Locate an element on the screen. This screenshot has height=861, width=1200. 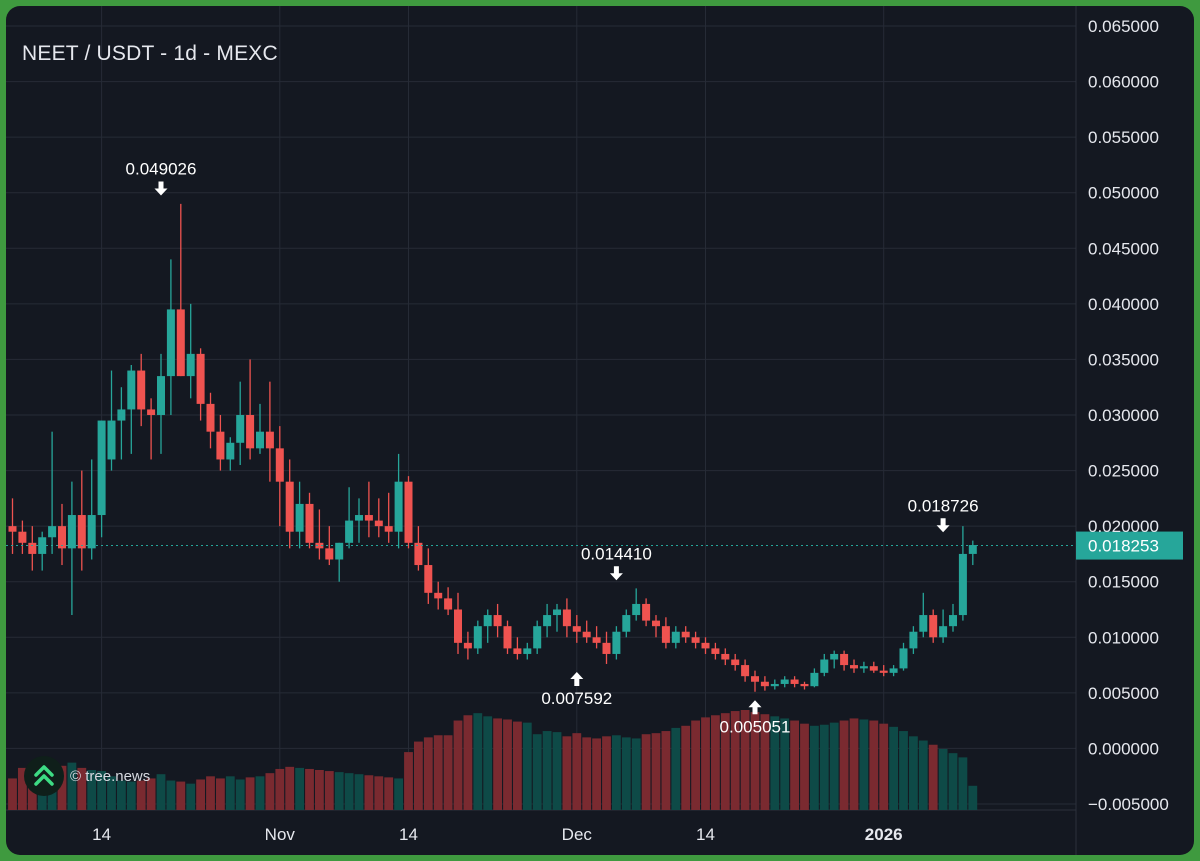
y-tick-label: 0.065000 is located at coordinates (1123, 26).